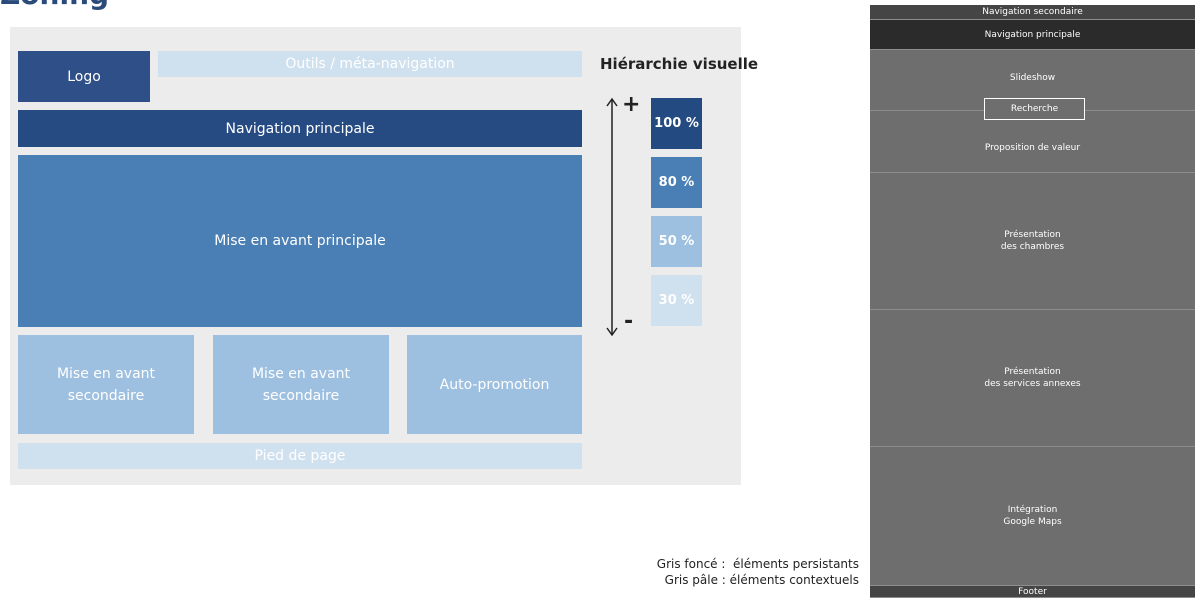 This screenshot has width=1197, height=604. I want to click on legend-light-entry: Gris pâle : éléments contextuels, so click(761, 580).